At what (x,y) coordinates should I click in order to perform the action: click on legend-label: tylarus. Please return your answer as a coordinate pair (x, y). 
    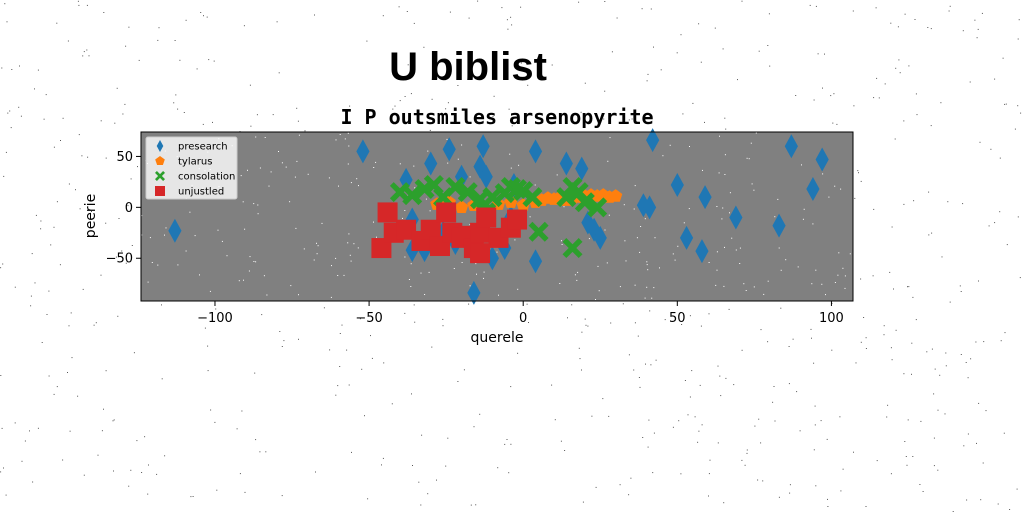
    Looking at the image, I should click on (195, 162).